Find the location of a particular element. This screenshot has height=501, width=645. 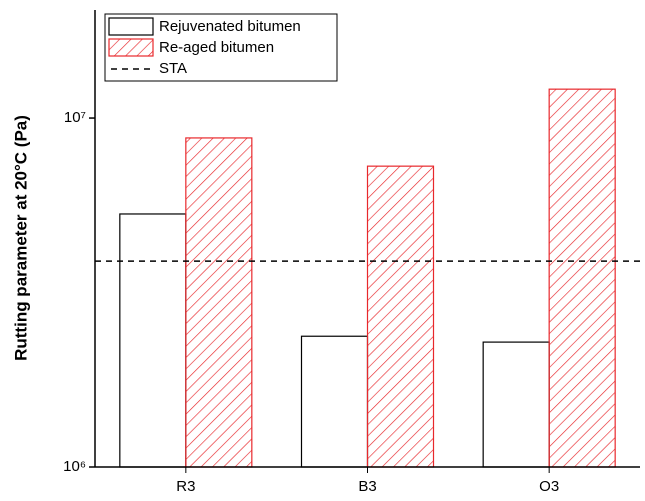

legend-label: STA is located at coordinates (173, 68).